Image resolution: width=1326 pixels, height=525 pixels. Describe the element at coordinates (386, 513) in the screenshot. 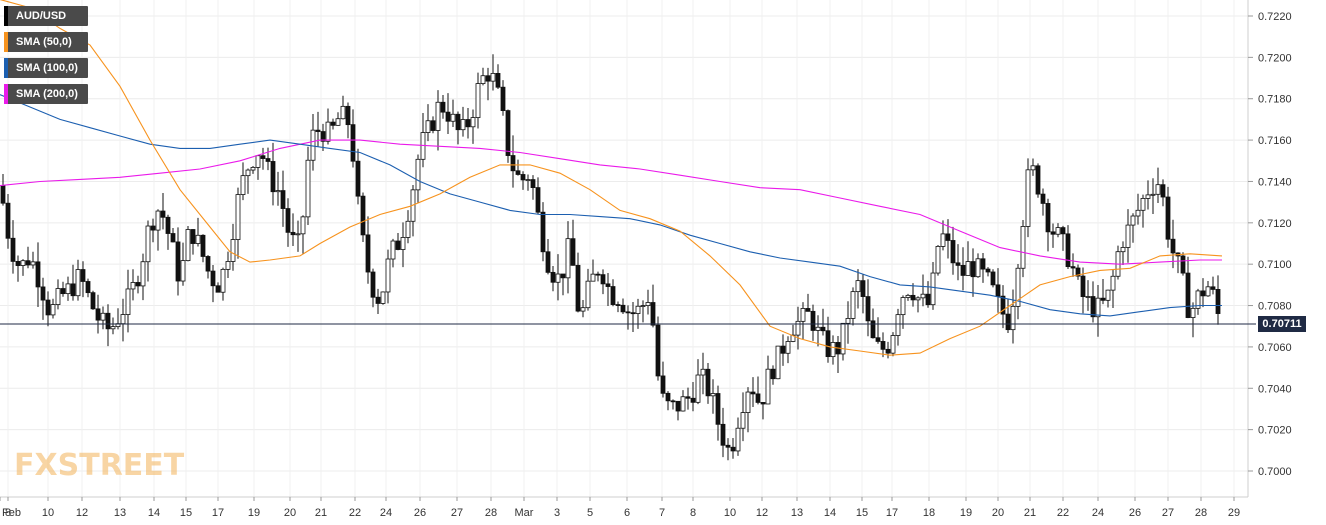

I see `x-tick-label: 24` at that location.